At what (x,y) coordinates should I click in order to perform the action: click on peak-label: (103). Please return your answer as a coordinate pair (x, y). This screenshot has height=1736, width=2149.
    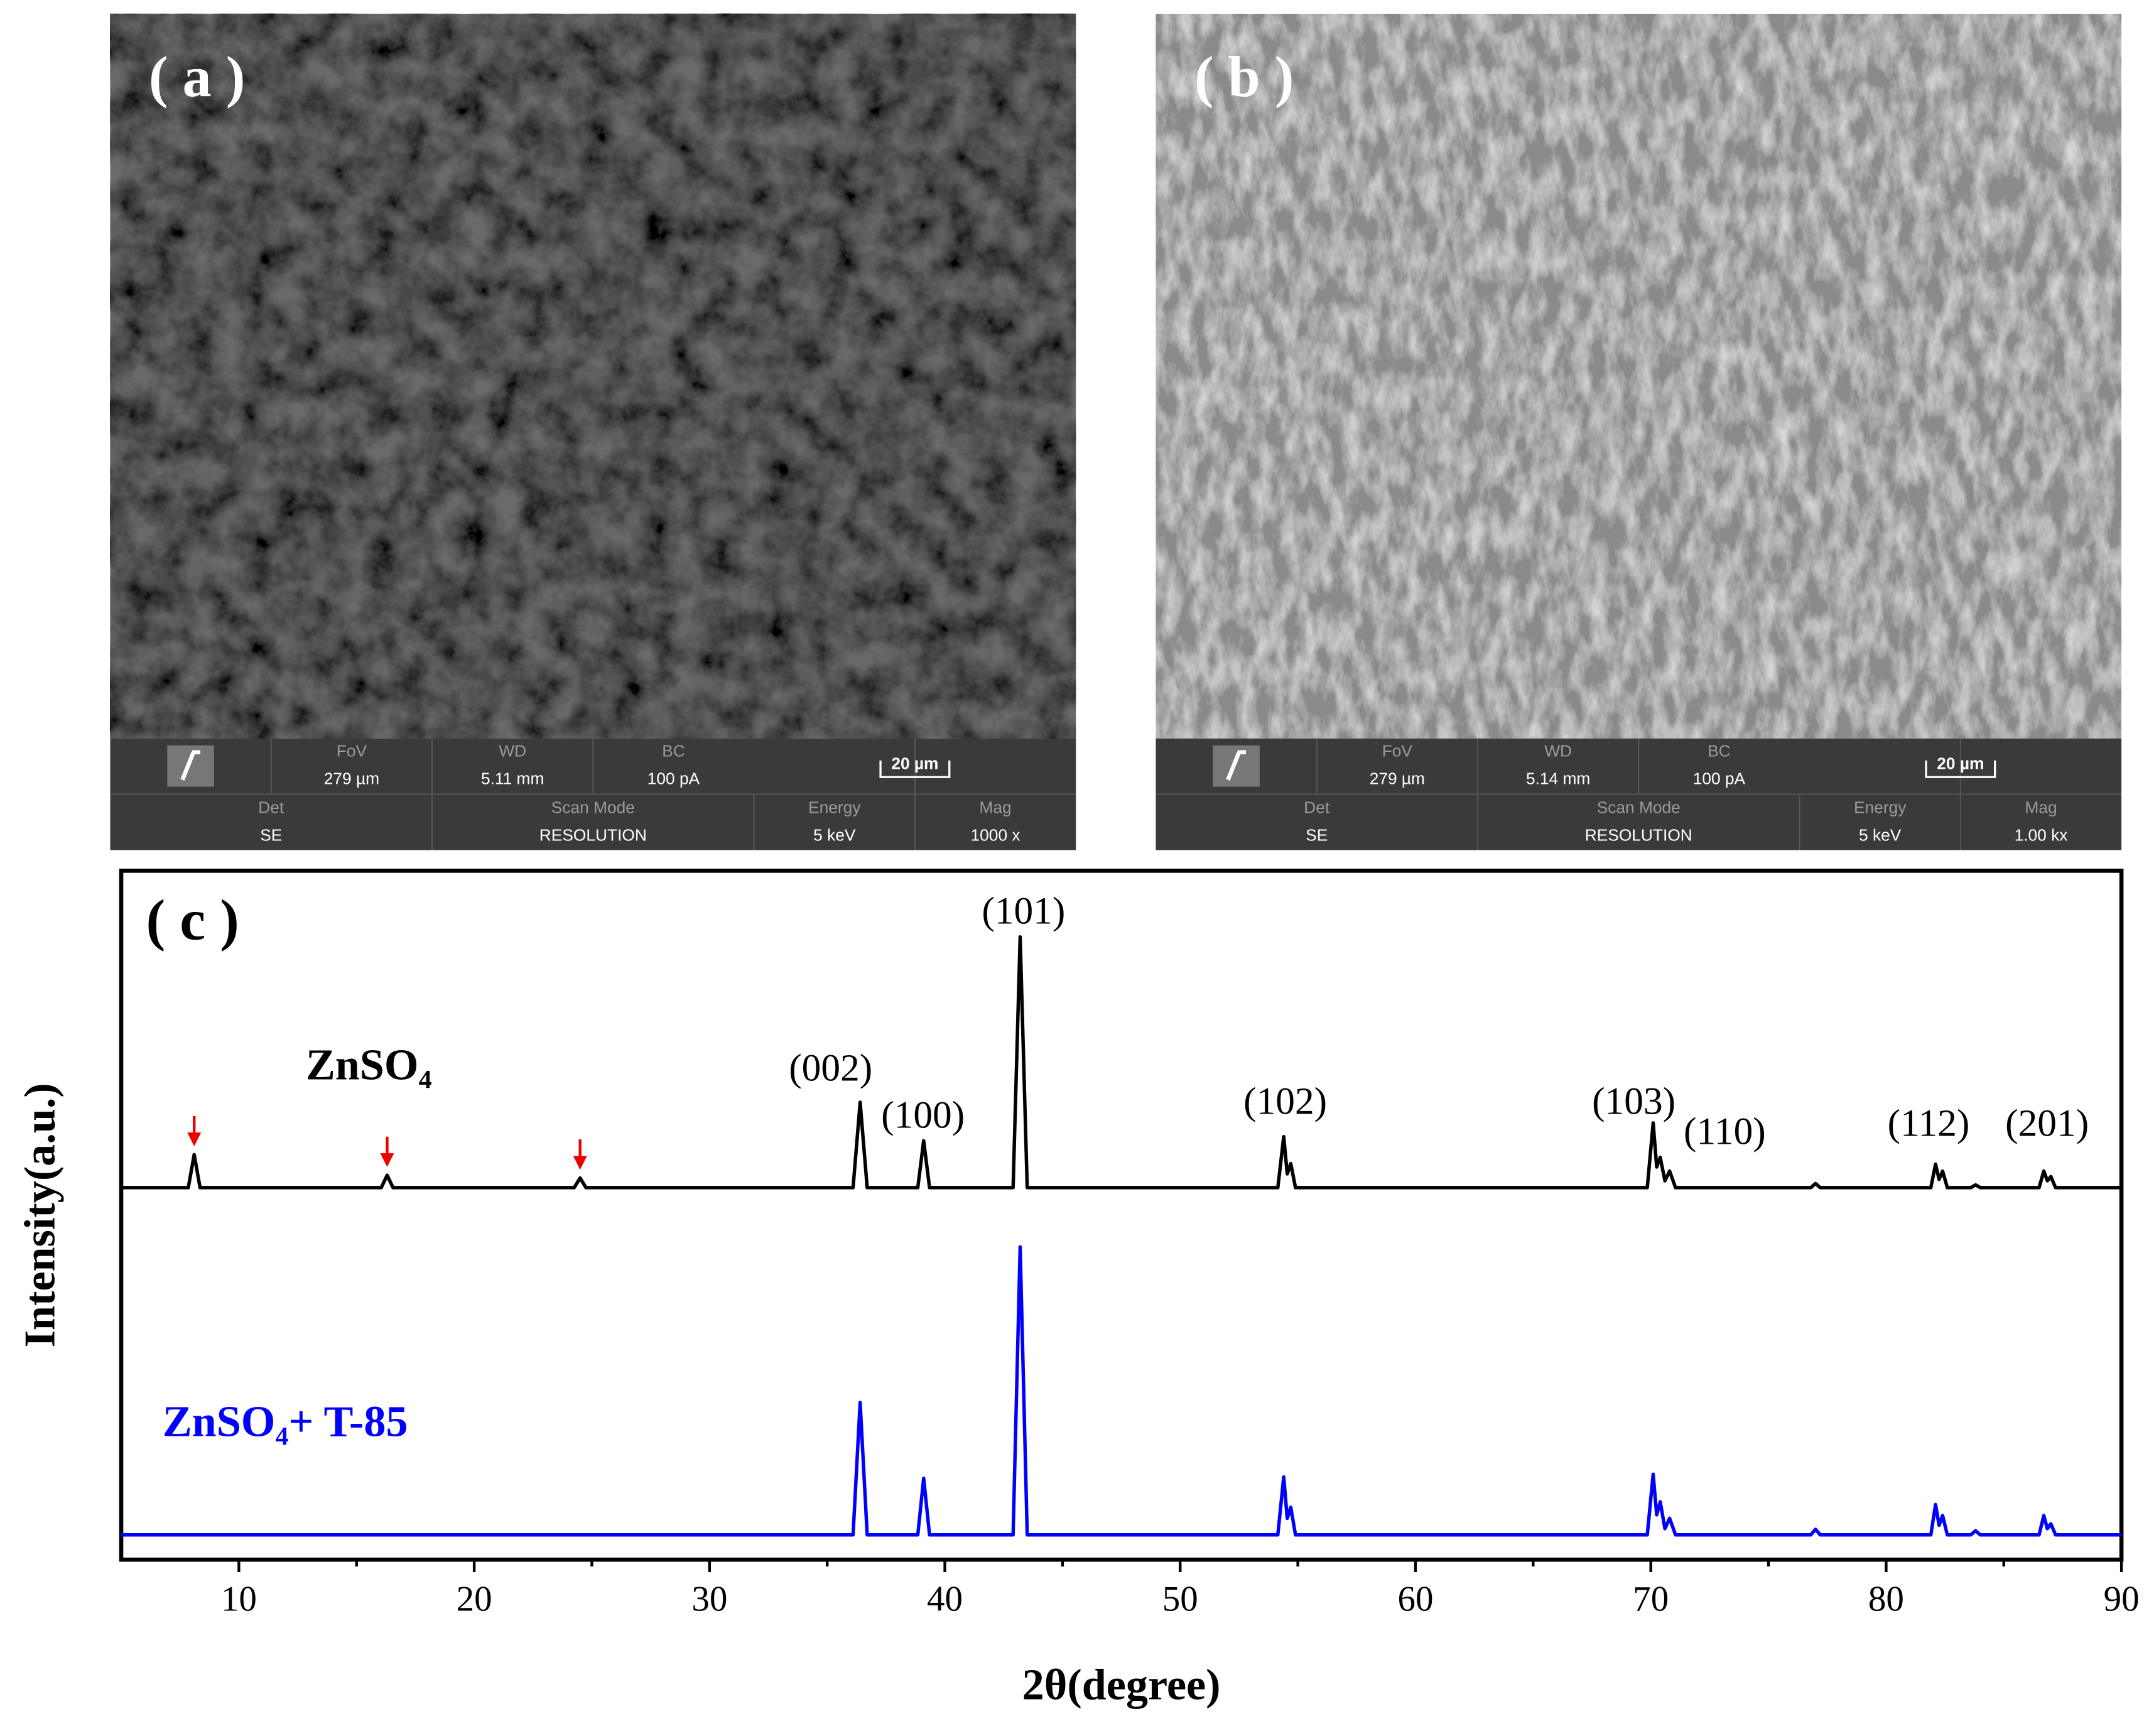
    Looking at the image, I should click on (1633, 1101).